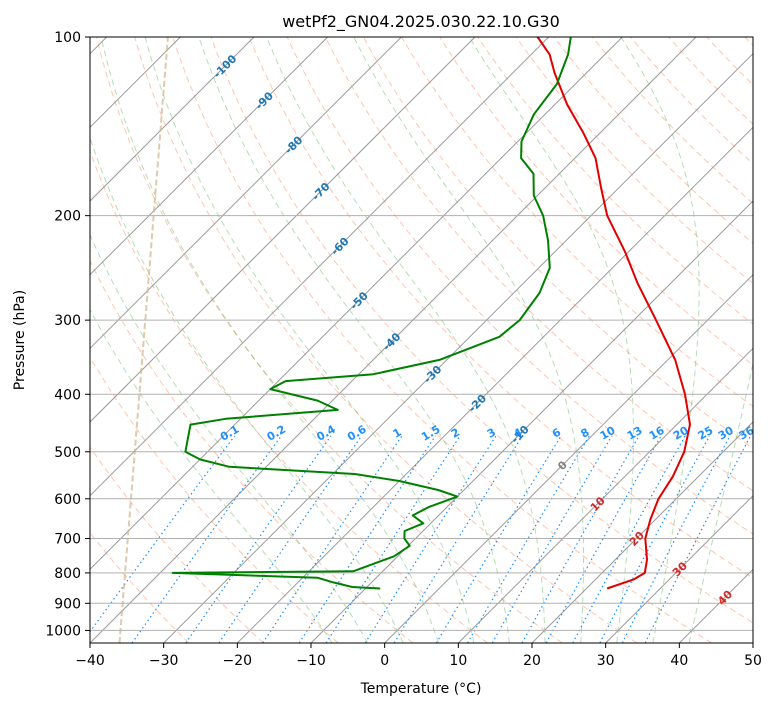 The image size is (775, 708). What do you see at coordinates (67, 321) in the screenshot?
I see `y-tick-label: 300` at bounding box center [67, 321].